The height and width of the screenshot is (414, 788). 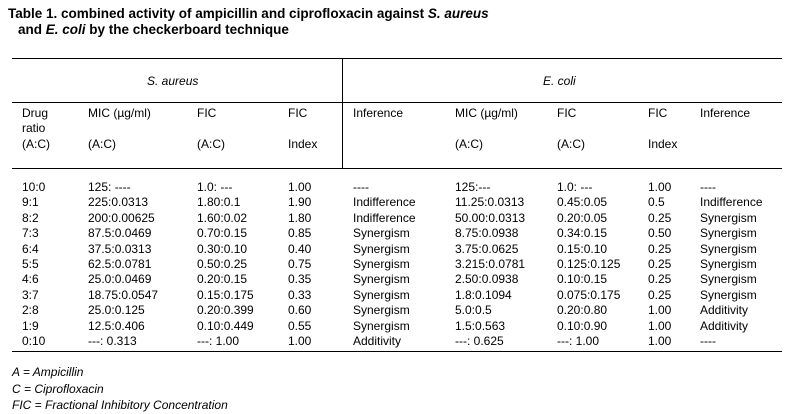 I want to click on cell-ec-mic: 11.25:0.0313, so click(x=490, y=202).